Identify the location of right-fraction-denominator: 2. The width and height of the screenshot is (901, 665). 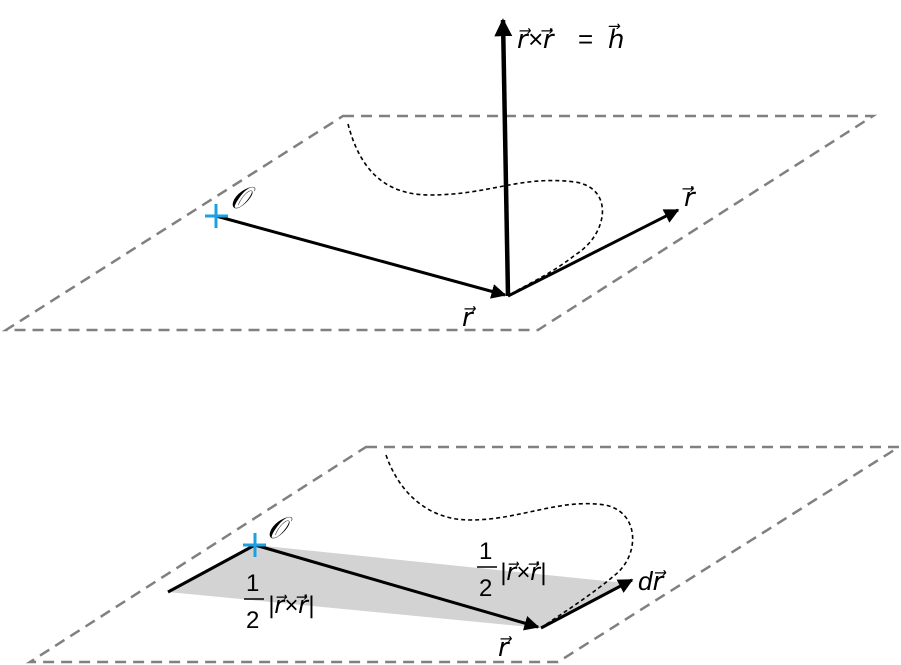
(485, 588).